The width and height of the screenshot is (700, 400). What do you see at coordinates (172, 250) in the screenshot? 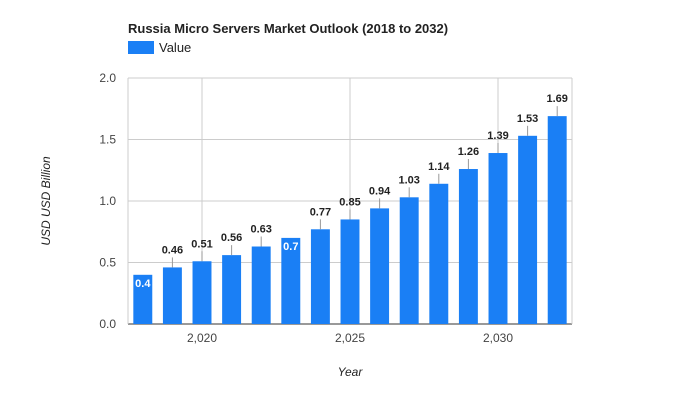
I see `data-label: 0.46` at bounding box center [172, 250].